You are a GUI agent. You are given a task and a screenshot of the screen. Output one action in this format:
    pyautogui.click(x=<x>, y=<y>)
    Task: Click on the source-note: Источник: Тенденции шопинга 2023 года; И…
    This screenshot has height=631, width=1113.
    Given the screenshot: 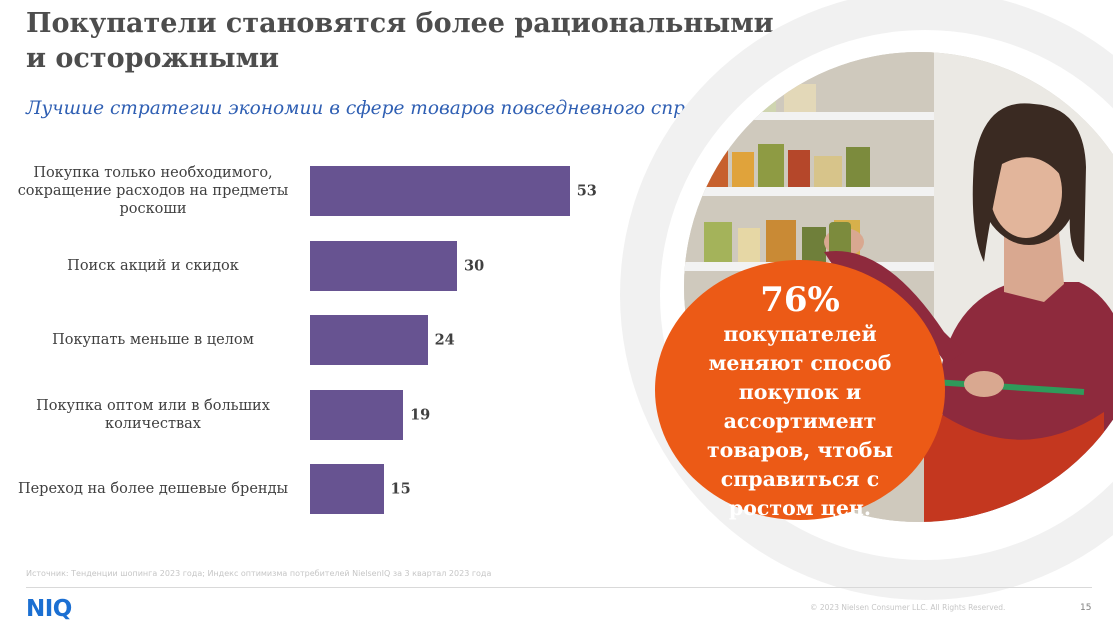 What is the action you would take?
    pyautogui.click(x=259, y=573)
    